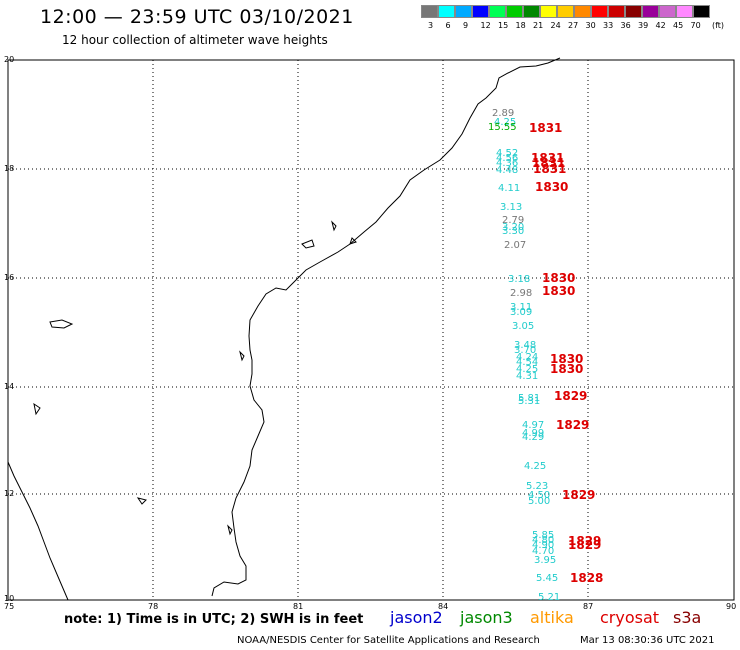 Image resolution: width=740 pixels, height=650 pixels. Describe the element at coordinates (523, 326) in the screenshot. I see `swh-value: 3.05` at that location.